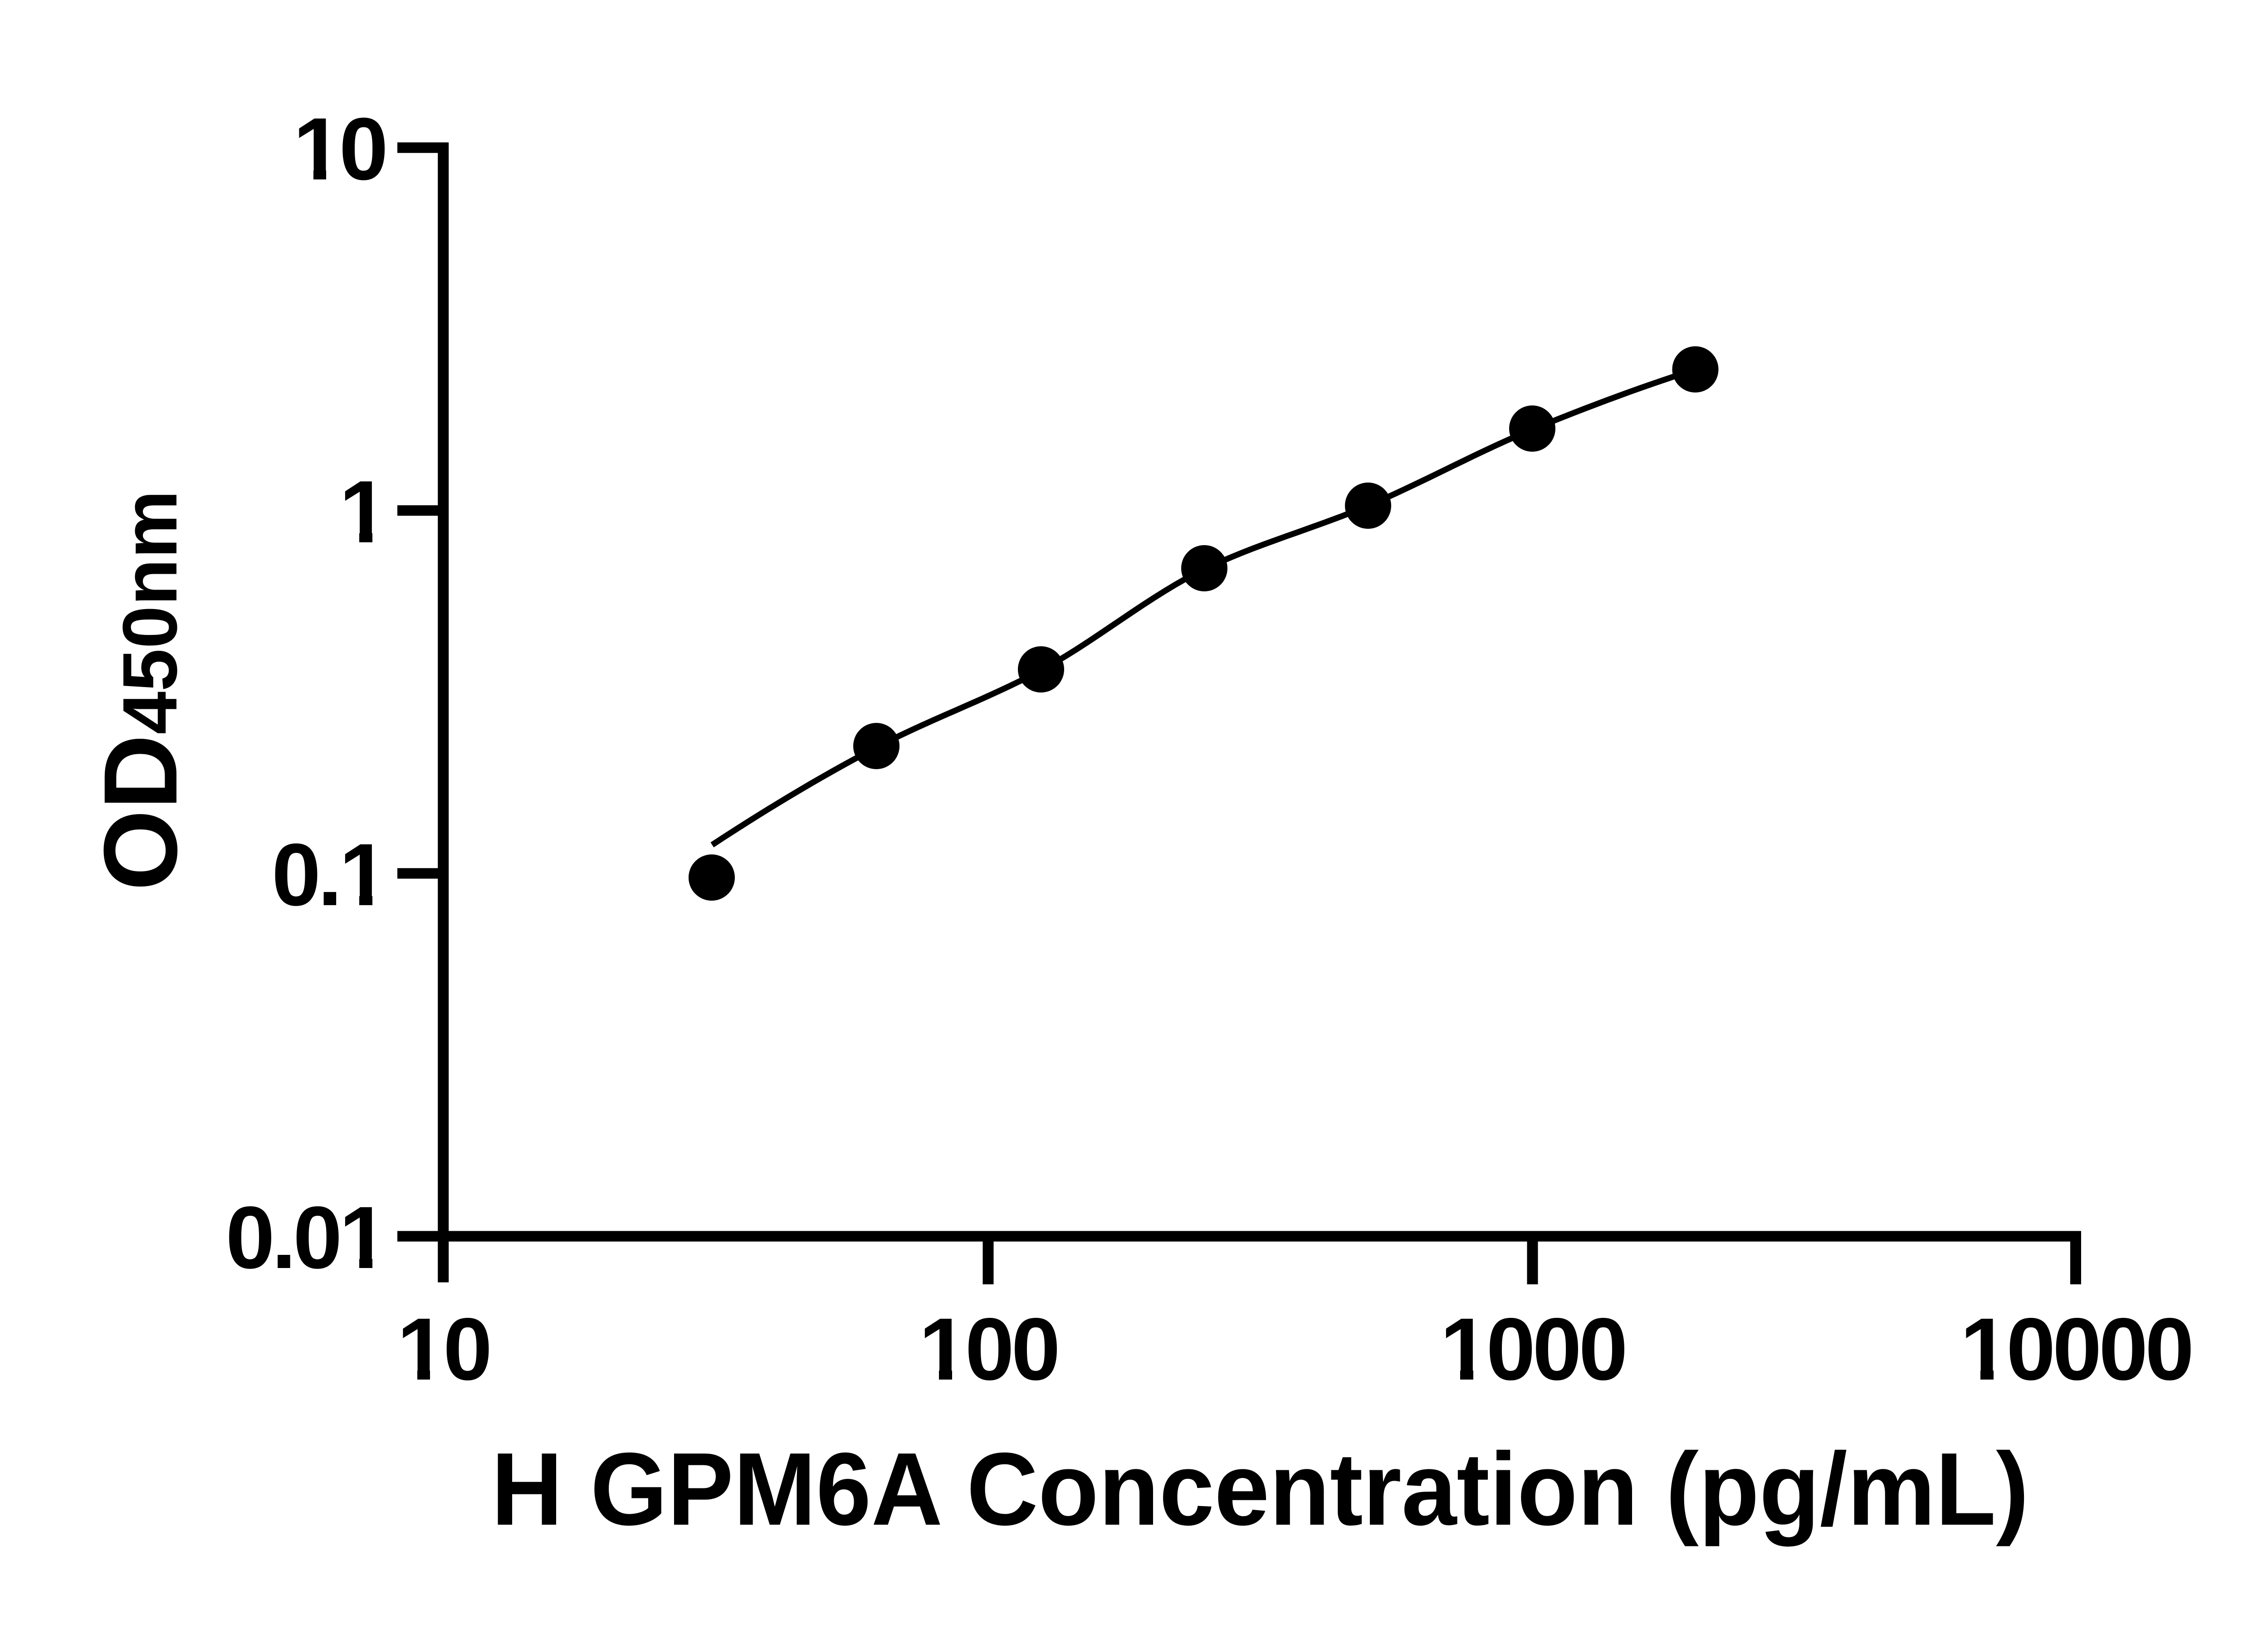 This screenshot has width=2268, height=1629. I want to click on svg-text: 0.1, so click(329, 874).